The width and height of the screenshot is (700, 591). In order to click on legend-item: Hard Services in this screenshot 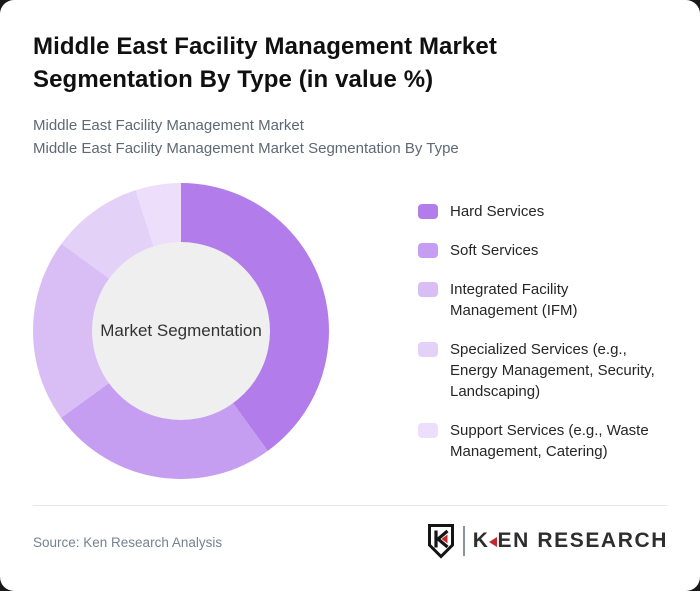, I will do `click(544, 211)`.